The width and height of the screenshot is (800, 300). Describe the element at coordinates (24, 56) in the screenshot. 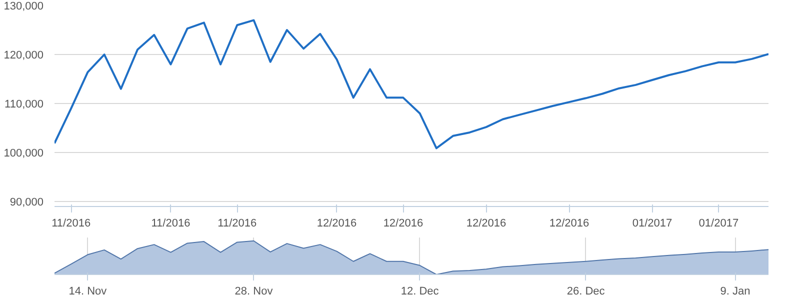

I see `y-tick-label: 120,000` at that location.